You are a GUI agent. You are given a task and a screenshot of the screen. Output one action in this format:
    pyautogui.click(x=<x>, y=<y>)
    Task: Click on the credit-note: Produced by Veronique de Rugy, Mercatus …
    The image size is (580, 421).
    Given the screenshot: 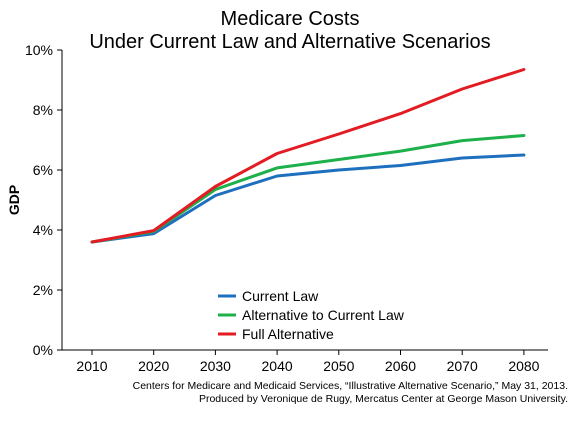 What is the action you would take?
    pyautogui.click(x=383, y=399)
    